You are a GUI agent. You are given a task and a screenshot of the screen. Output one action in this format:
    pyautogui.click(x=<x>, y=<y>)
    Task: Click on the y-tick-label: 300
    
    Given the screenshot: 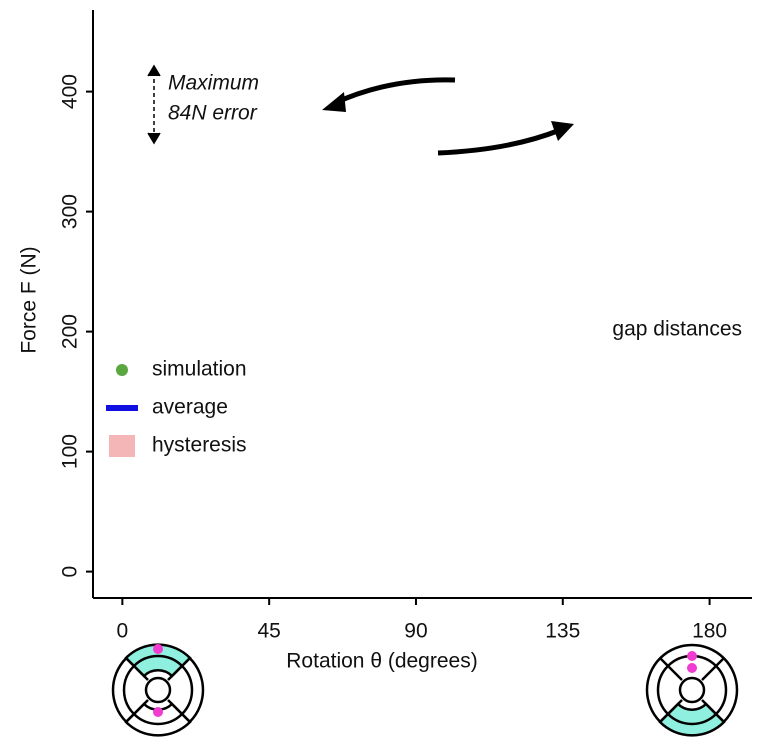 What is the action you would take?
    pyautogui.click(x=70, y=211)
    